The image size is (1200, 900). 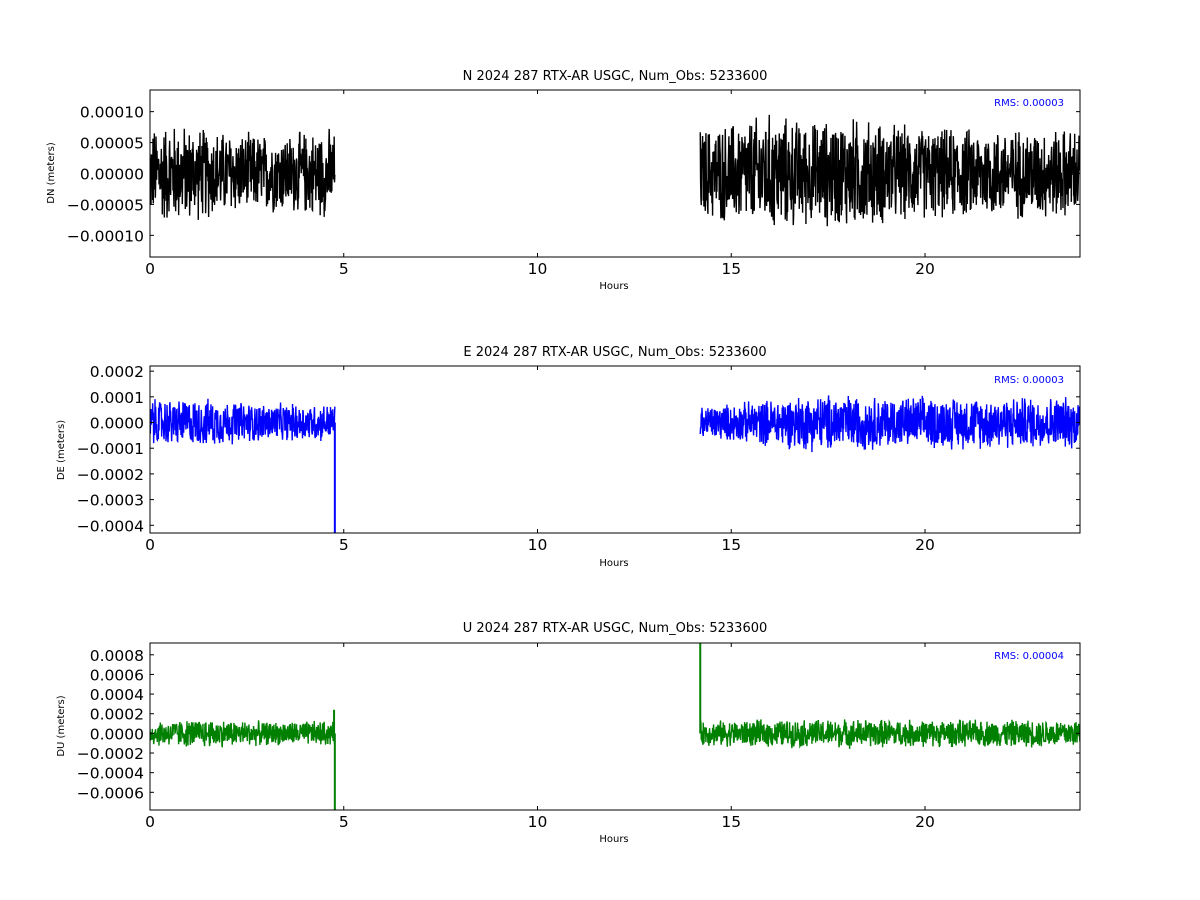 I want to click on panel-n-rms-label: RMS: 0.00003, so click(x=1029, y=103).